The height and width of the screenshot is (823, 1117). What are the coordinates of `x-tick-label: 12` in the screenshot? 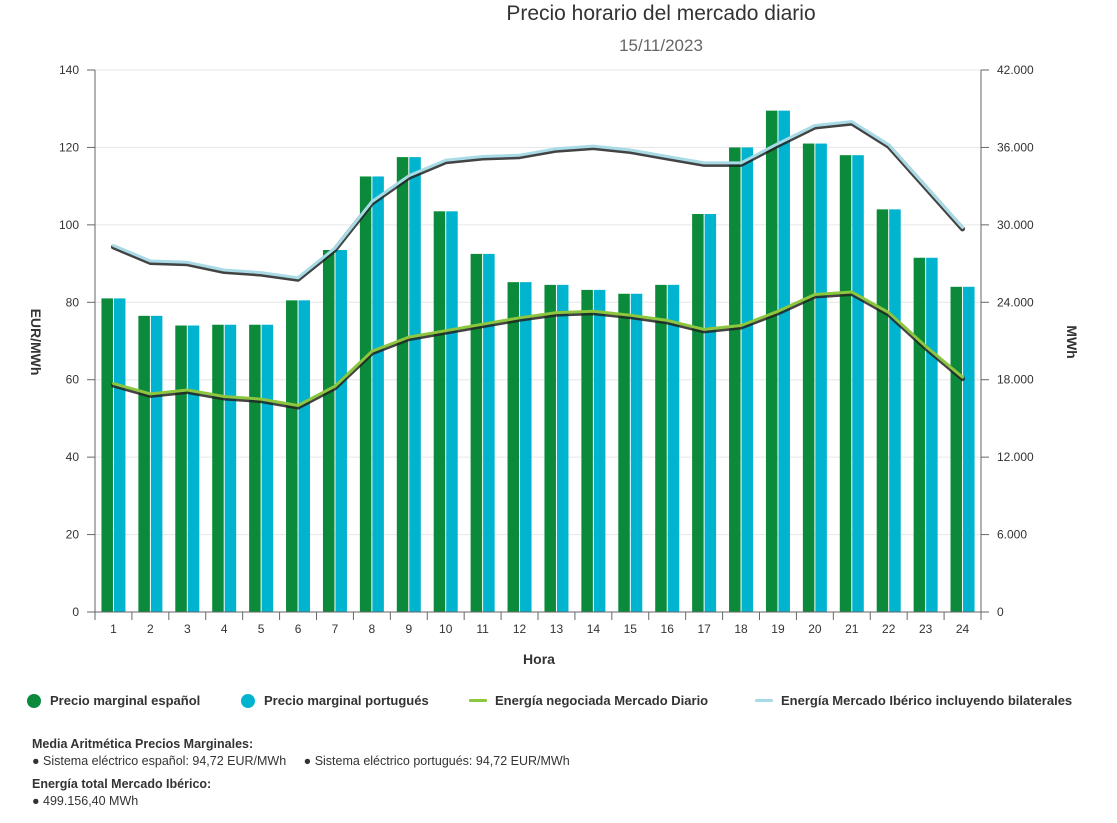 It's located at (520, 629).